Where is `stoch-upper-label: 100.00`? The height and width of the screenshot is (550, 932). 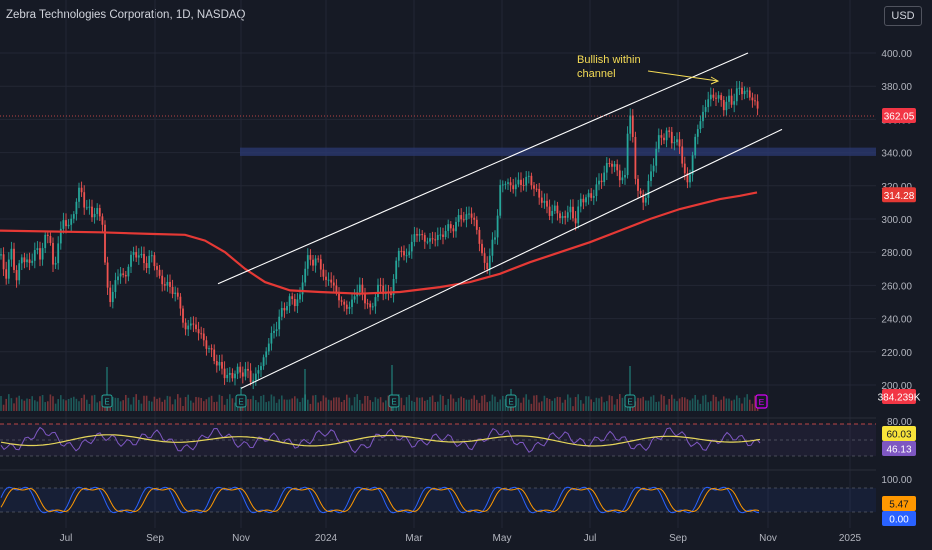 stoch-upper-label: 100.00 is located at coordinates (896, 480).